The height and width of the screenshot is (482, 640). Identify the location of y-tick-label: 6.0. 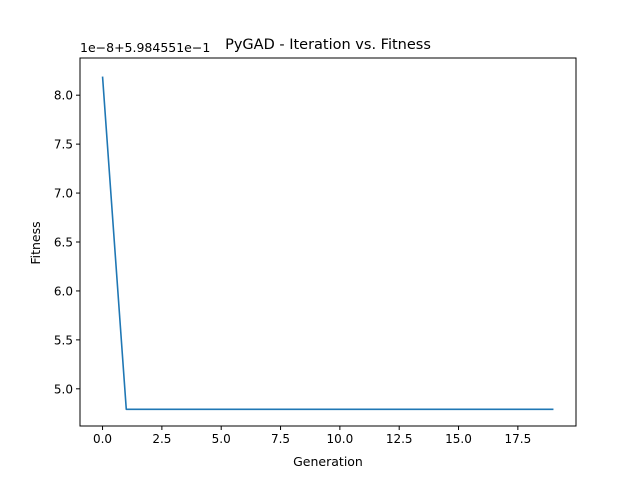
(63, 291).